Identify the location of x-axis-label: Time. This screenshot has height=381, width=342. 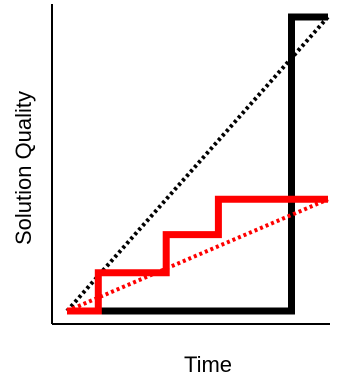
(208, 364).